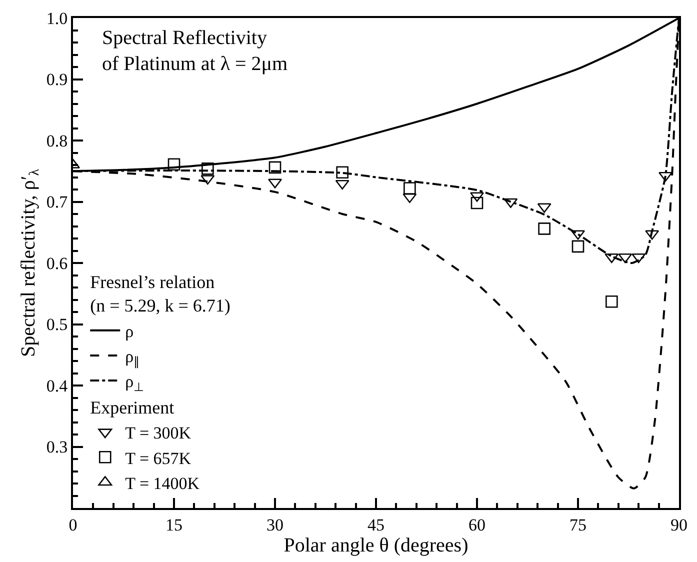  Describe the element at coordinates (376, 545) in the screenshot. I see `x-axis-title: Polar angle θ (degrees)` at that location.